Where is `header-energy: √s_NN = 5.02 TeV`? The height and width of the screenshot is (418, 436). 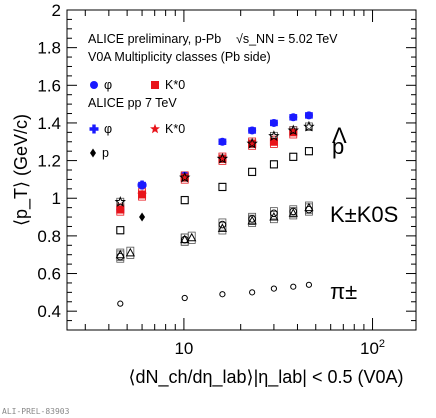
header-energy: √s_NN = 5.02 TeV is located at coordinates (287, 39).